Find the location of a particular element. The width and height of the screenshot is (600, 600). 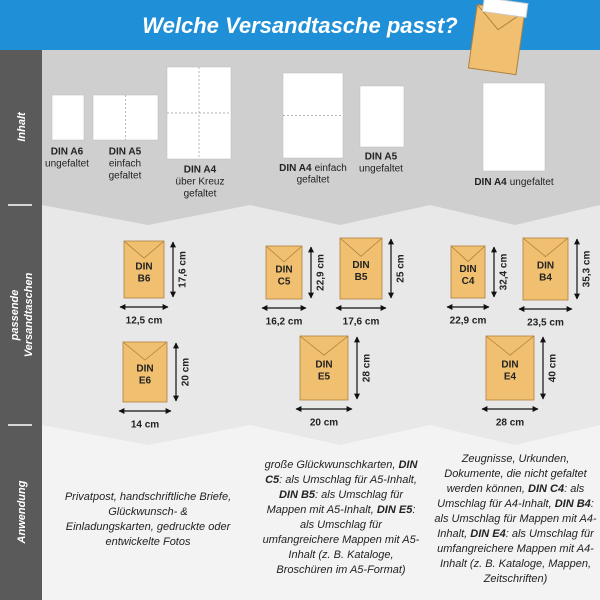

envelope-label: B5 is located at coordinates (361, 277).